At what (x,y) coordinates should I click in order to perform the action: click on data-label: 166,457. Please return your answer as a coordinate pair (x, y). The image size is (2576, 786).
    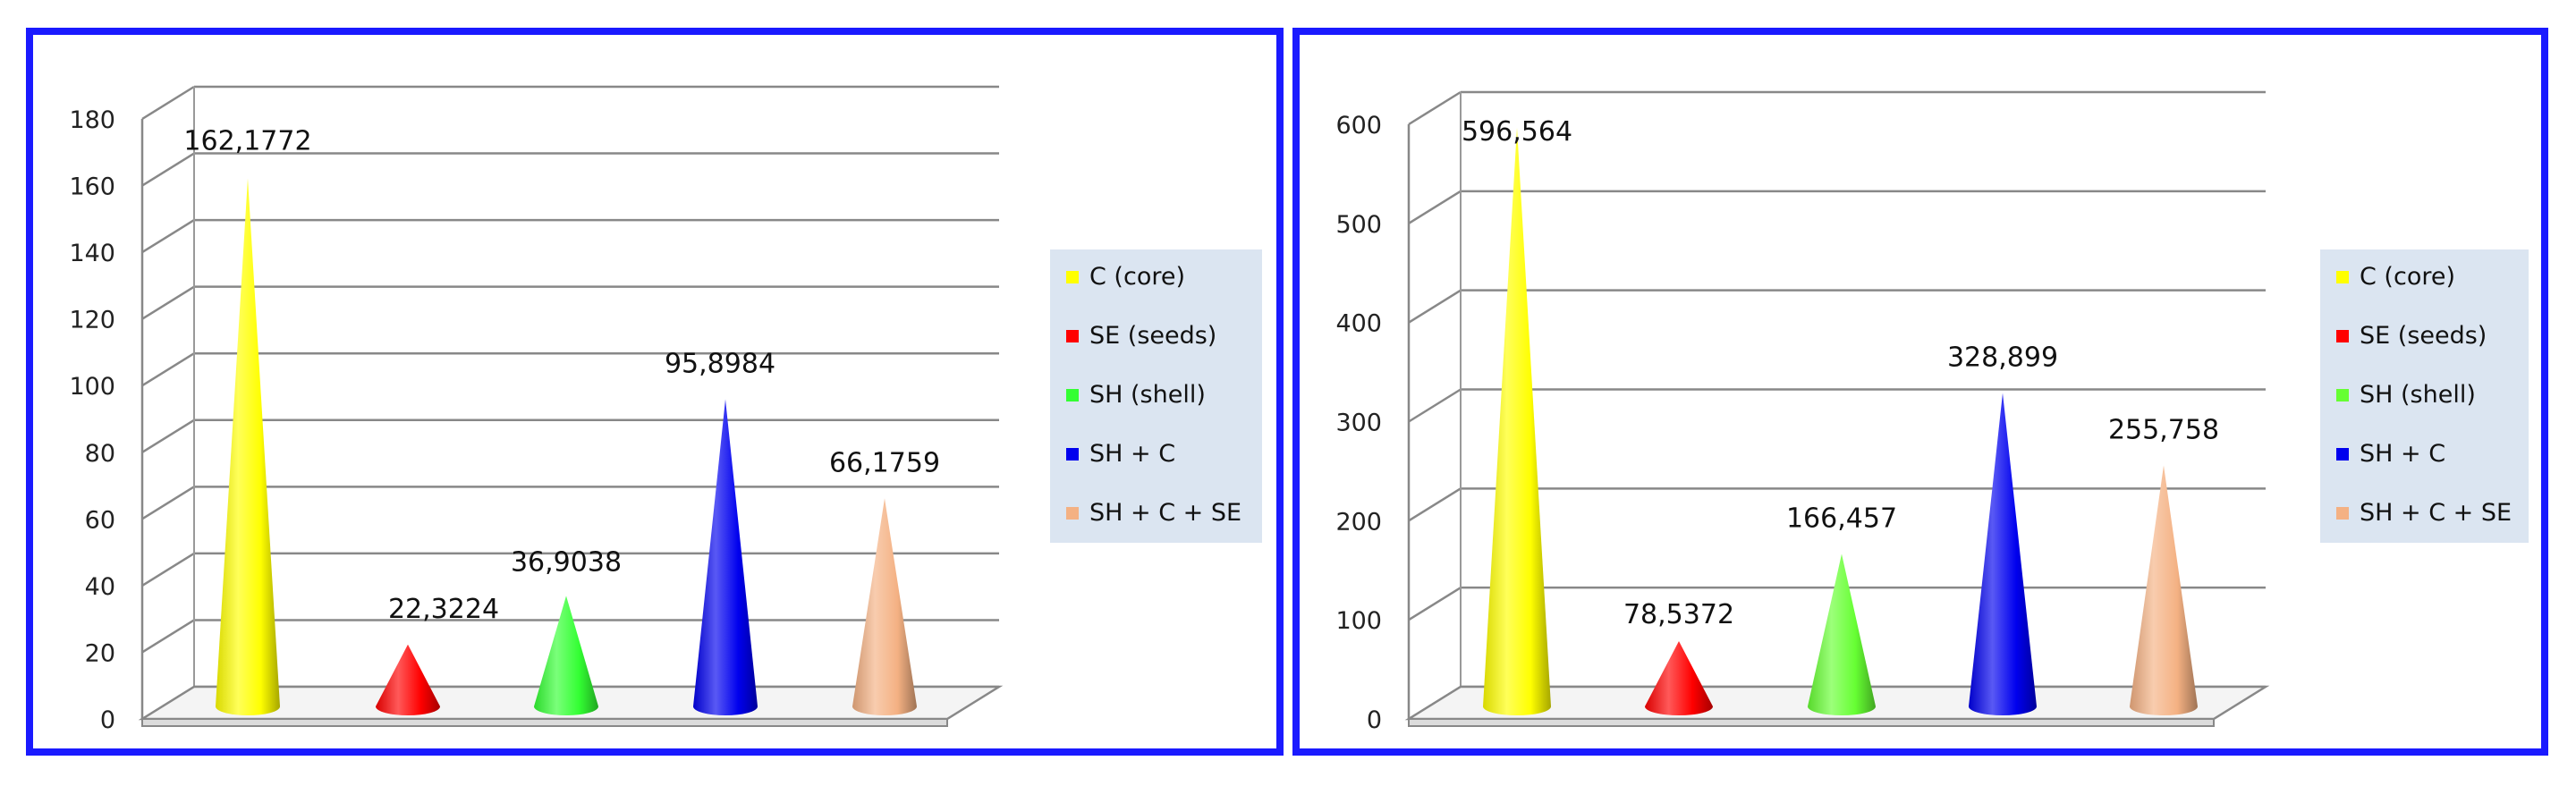
    Looking at the image, I should click on (1841, 519).